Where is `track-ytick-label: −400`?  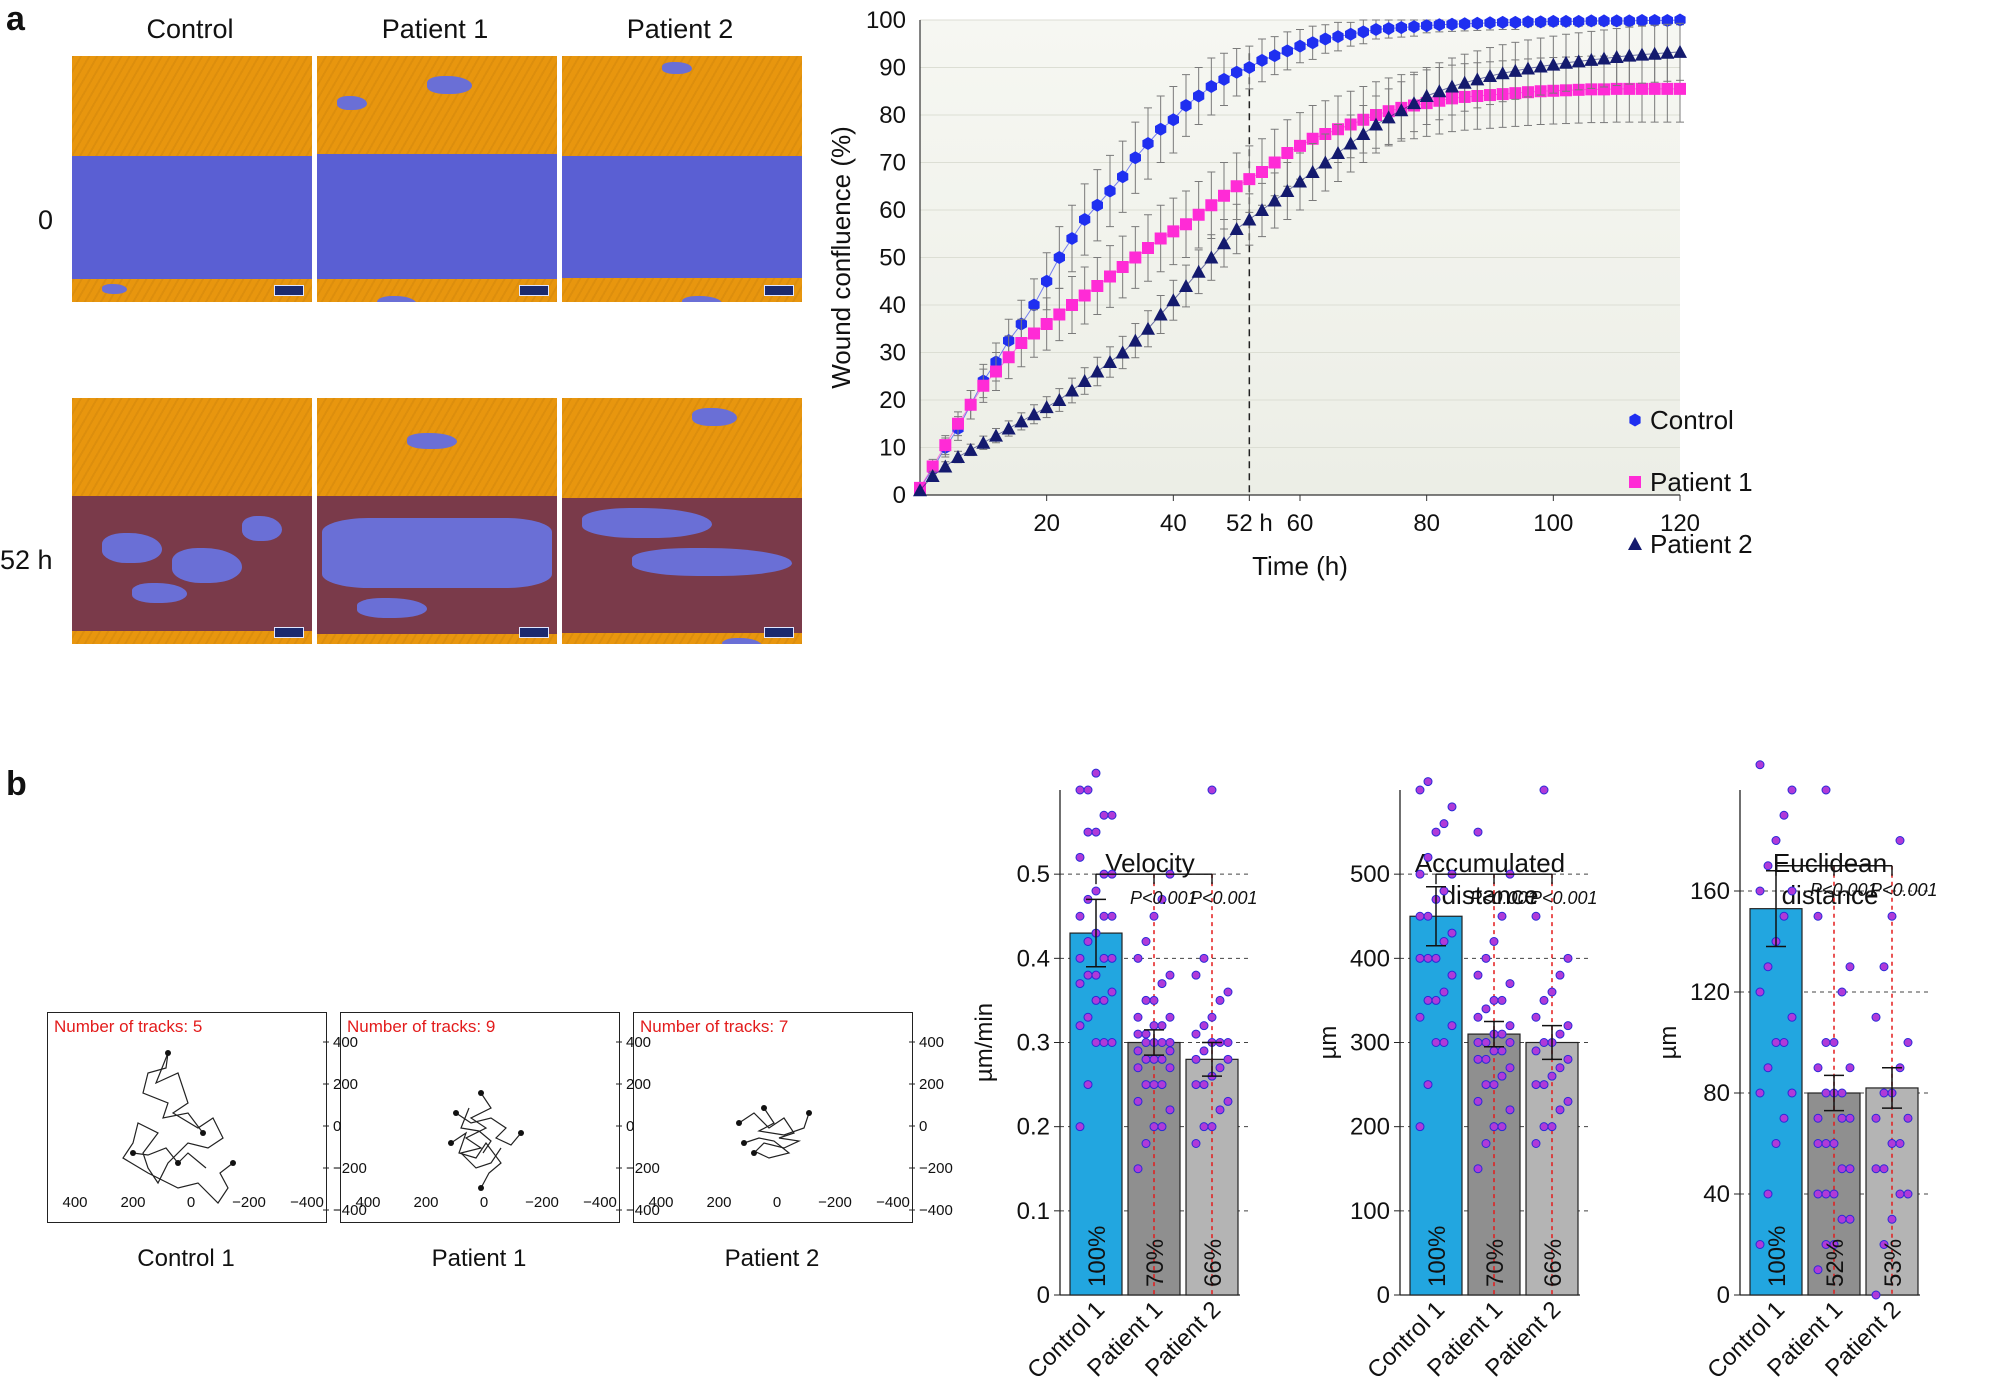 track-ytick-label: −400 is located at coordinates (350, 1210).